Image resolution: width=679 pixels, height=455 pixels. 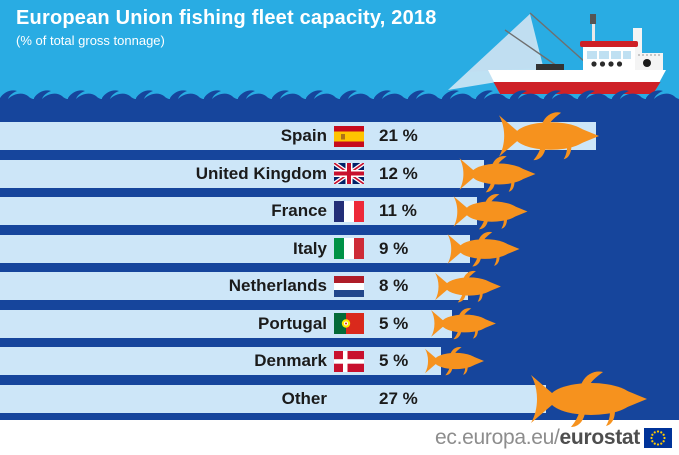 I want to click on flag-portugal-icon, so click(x=349, y=323).